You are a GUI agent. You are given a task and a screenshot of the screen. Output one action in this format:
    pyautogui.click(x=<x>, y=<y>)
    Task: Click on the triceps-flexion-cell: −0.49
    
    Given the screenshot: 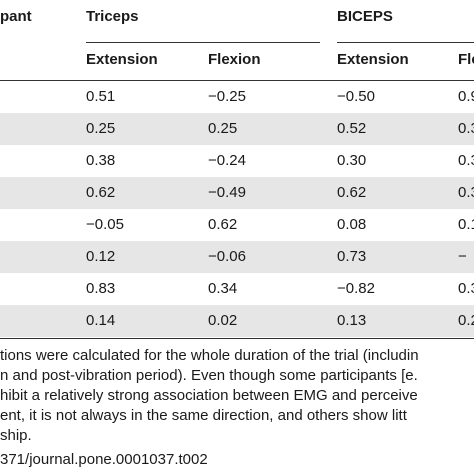 What is the action you would take?
    pyautogui.click(x=227, y=192)
    